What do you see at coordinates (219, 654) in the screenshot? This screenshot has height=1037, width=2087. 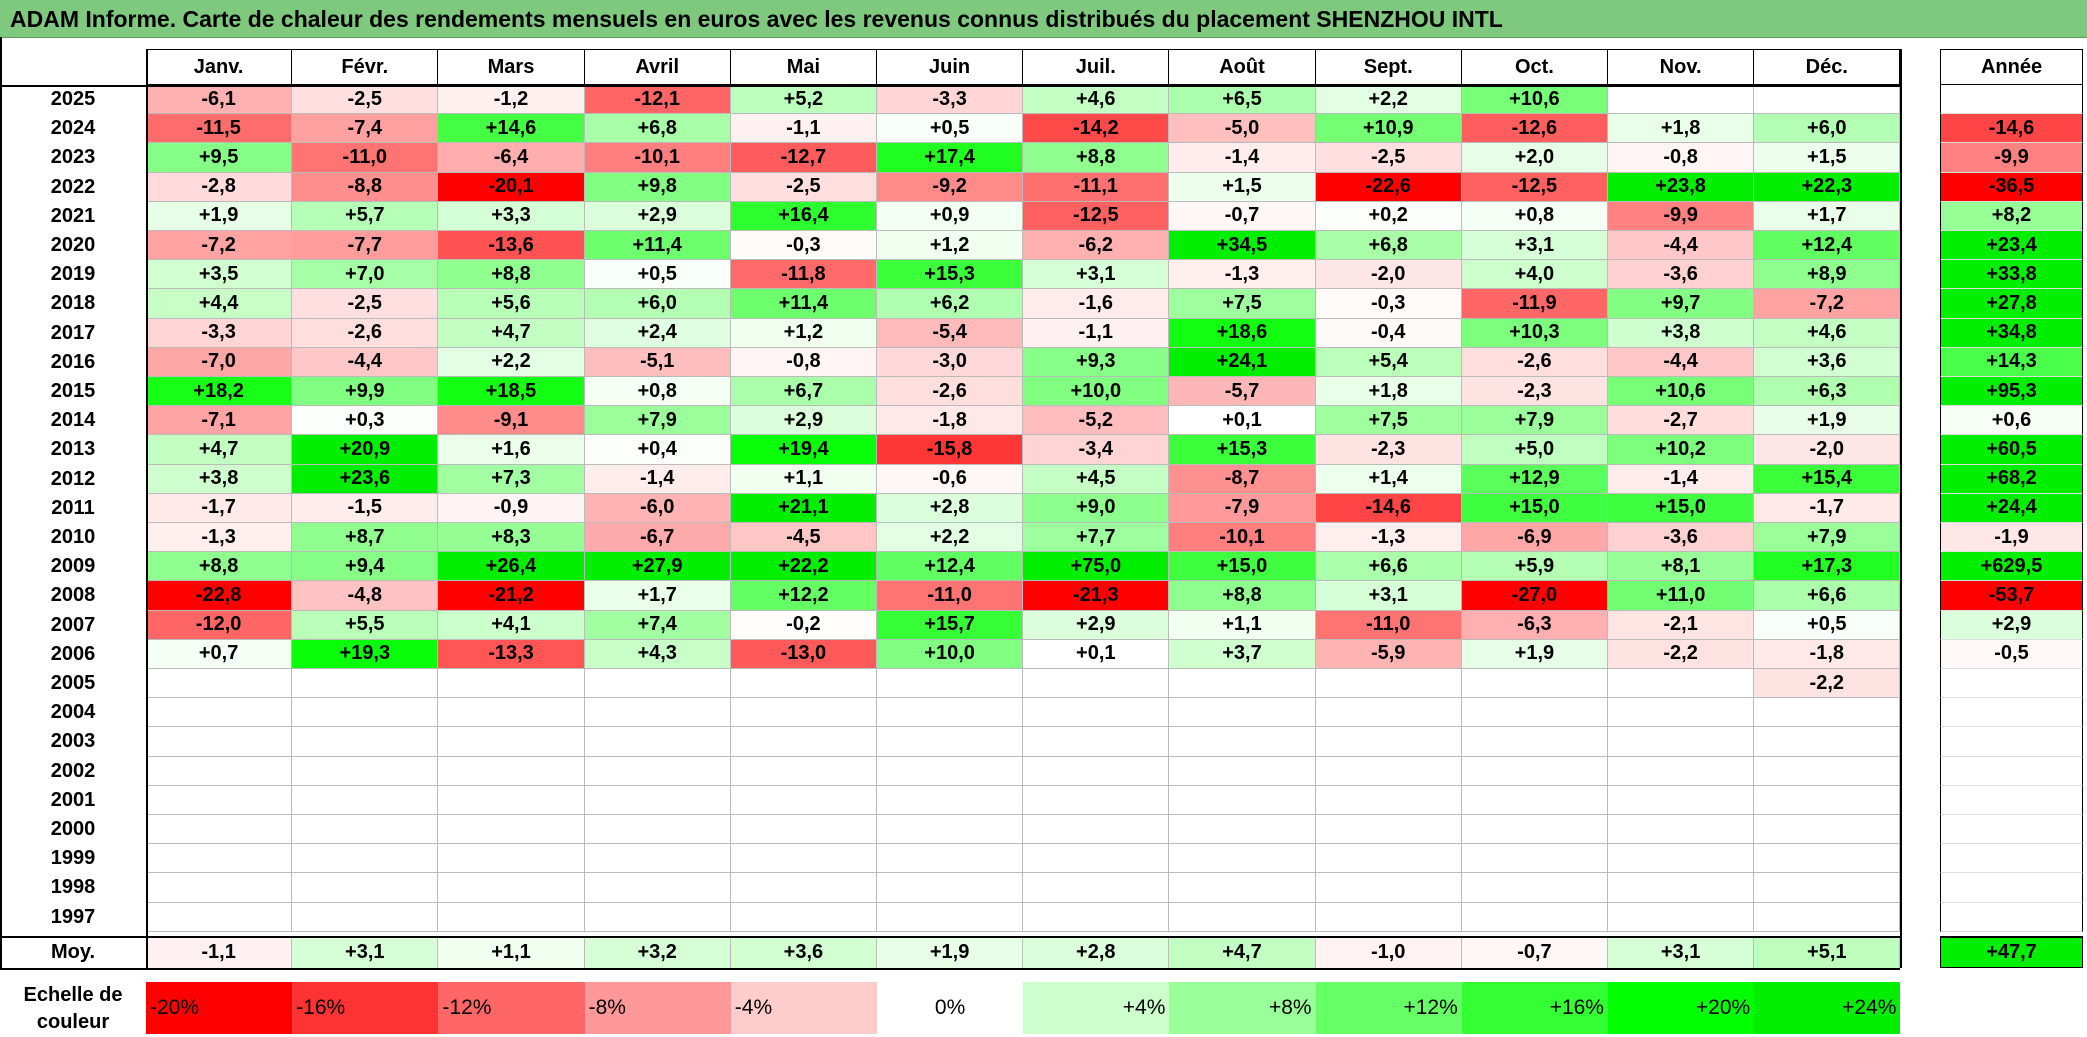 I see `heatmap-cell: +0,7` at bounding box center [219, 654].